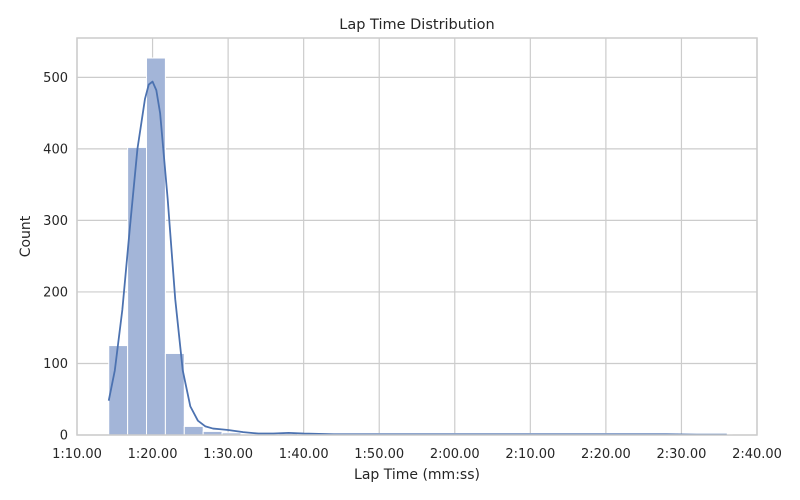 The image size is (800, 500). Describe the element at coordinates (304, 454) in the screenshot. I see `x-tick-label: 1:40.00` at that location.